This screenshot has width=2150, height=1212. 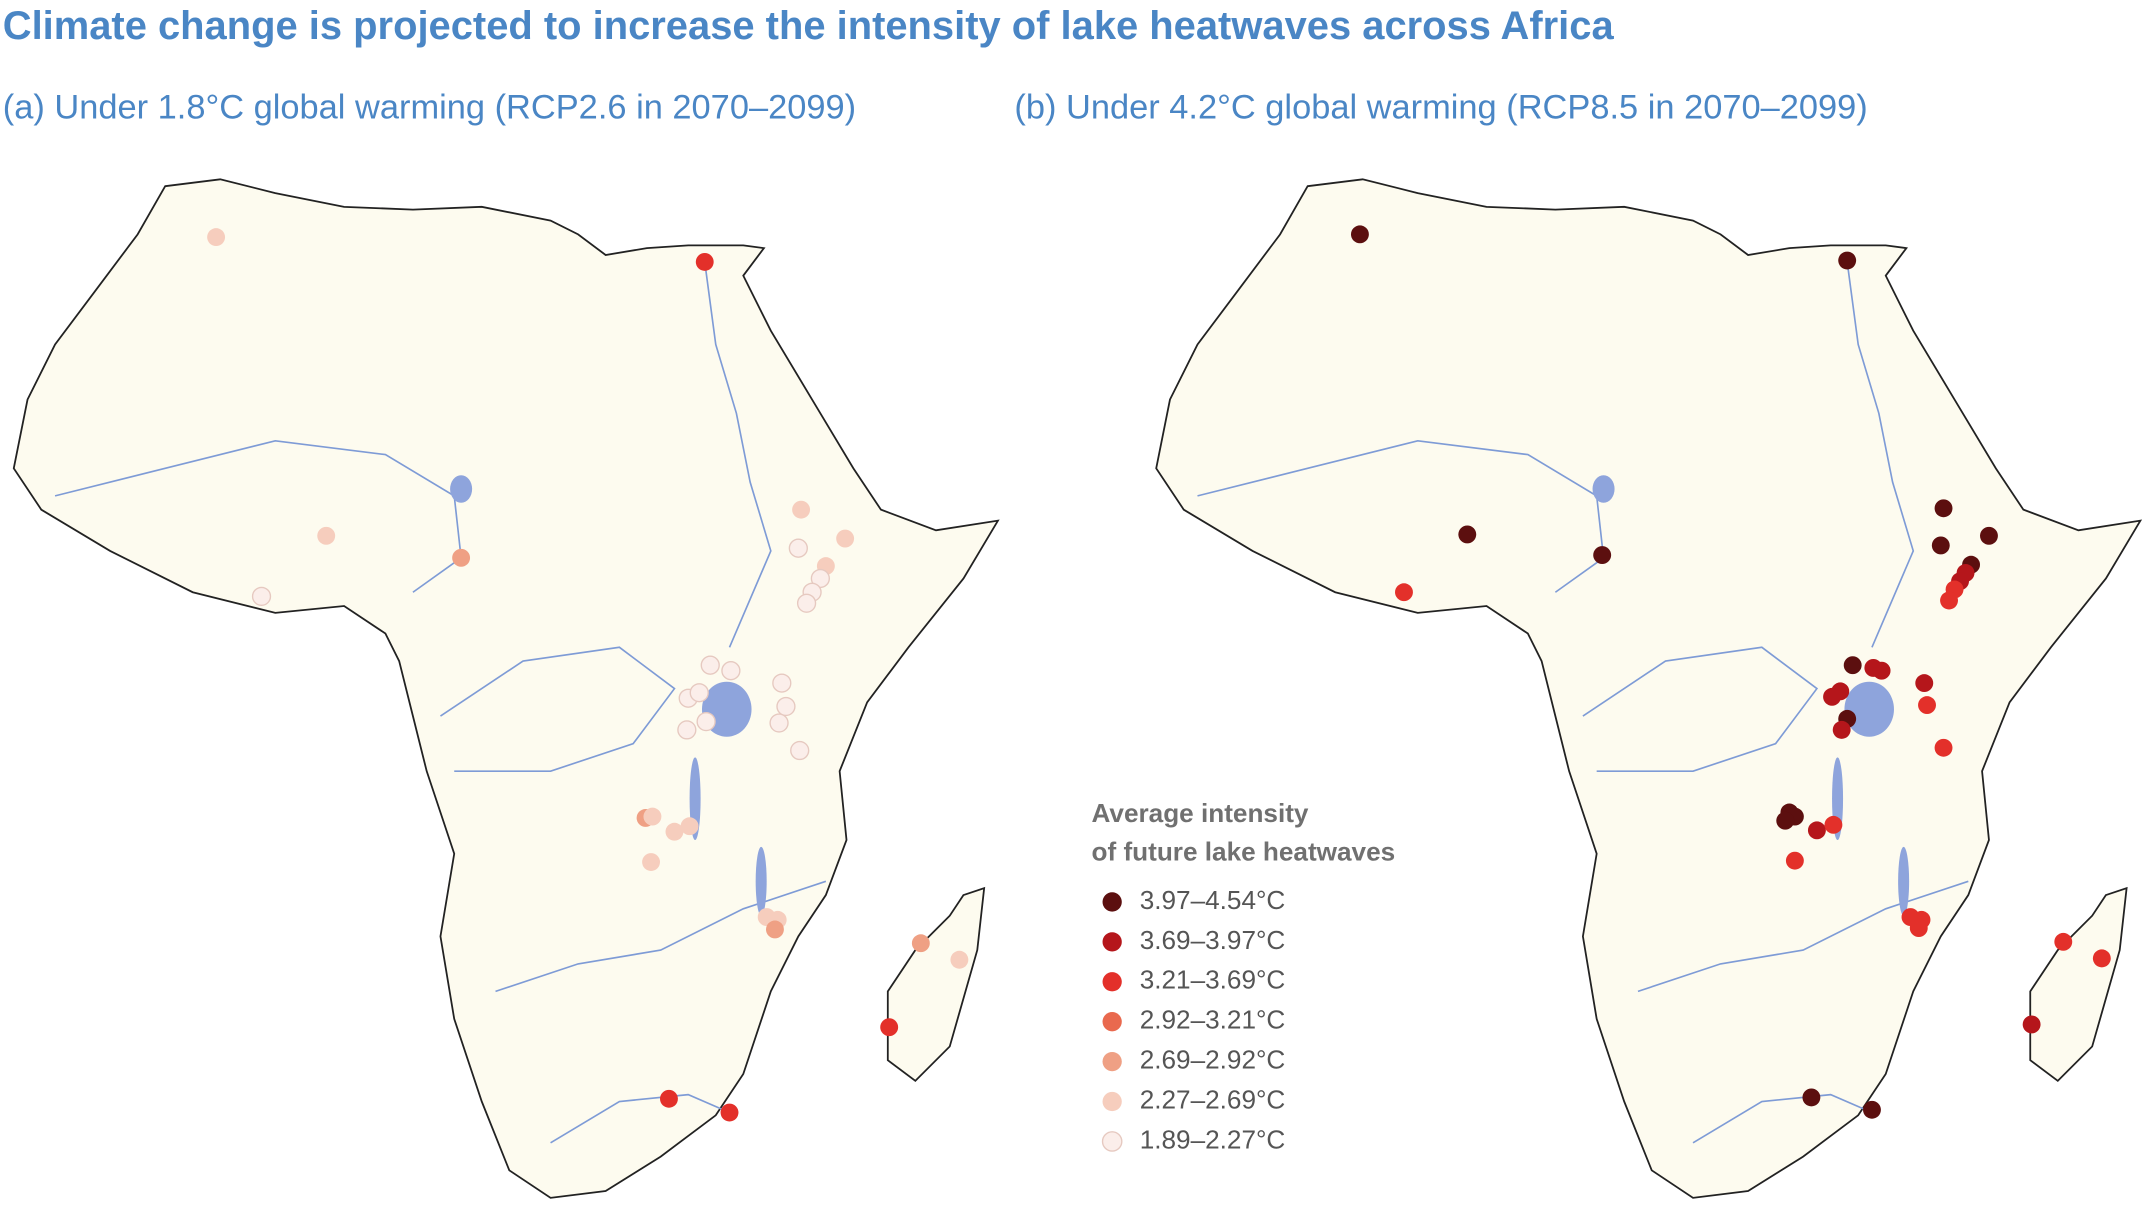 I want to click on legend-title: of future lake heatwaves, so click(x=1244, y=852).